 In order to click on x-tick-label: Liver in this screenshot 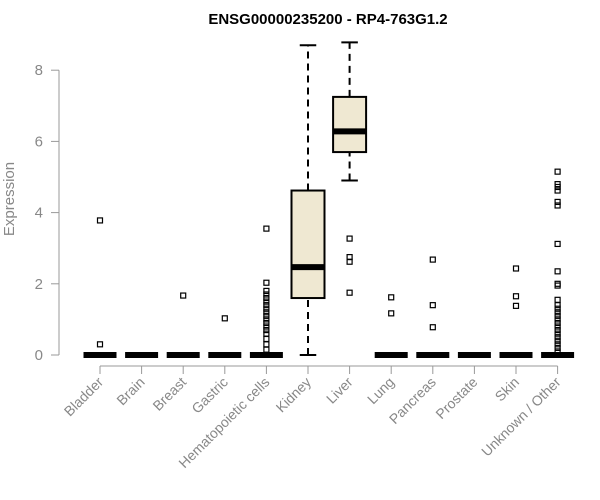, I will do `click(339, 390)`.